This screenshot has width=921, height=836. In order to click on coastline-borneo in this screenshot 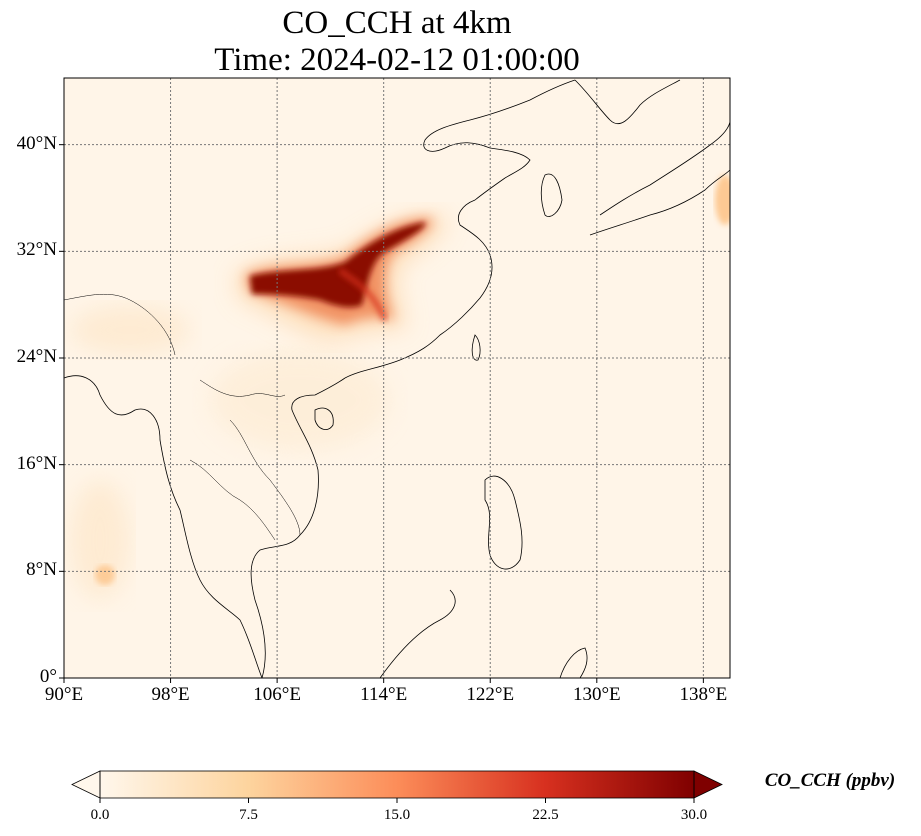, I will do `click(417, 633)`.